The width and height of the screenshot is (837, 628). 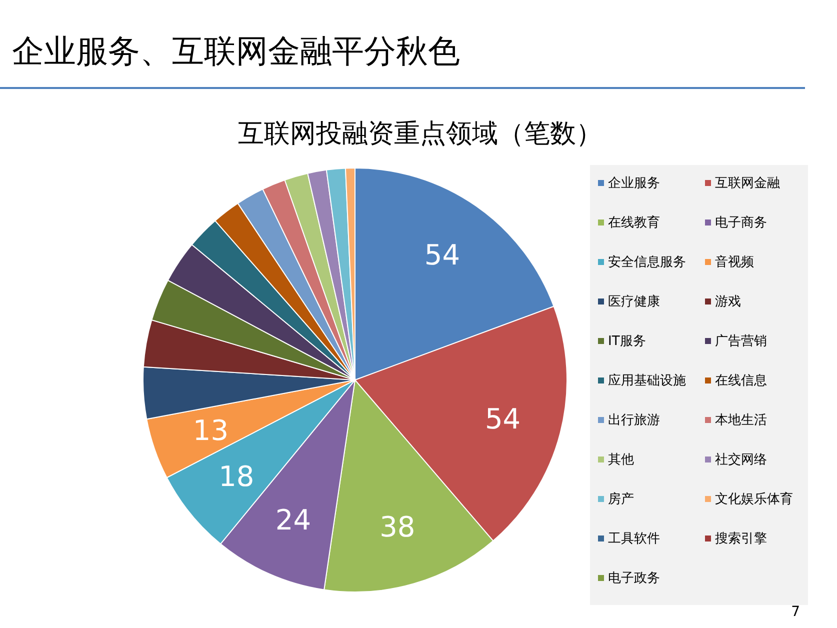 What do you see at coordinates (621, 460) in the screenshot?
I see `legend-label: 其他` at bounding box center [621, 460].